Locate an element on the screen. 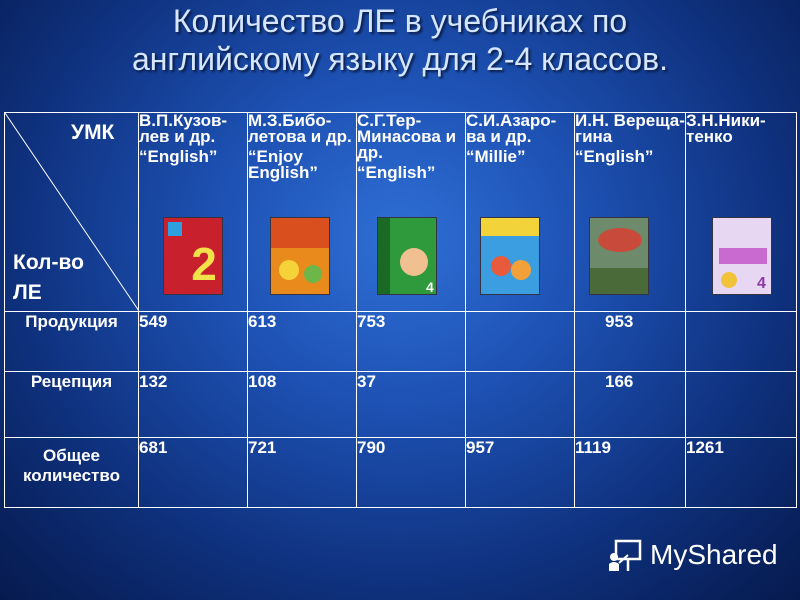 This screenshot has width=800, height=600. table-row-reception: Рецепция 132 108 37 166 is located at coordinates (400, 404).